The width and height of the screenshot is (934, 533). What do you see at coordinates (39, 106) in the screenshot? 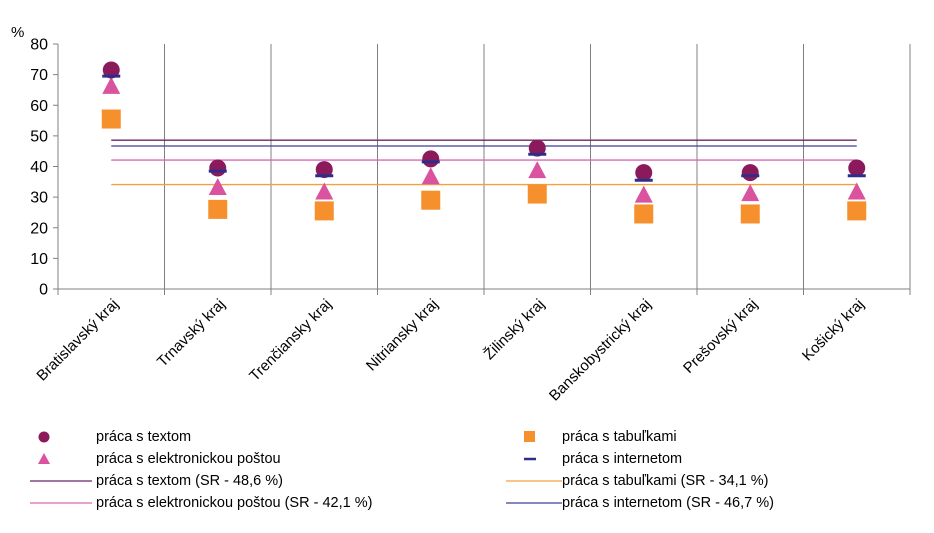
I see `y-tick-label: 60` at bounding box center [39, 106].